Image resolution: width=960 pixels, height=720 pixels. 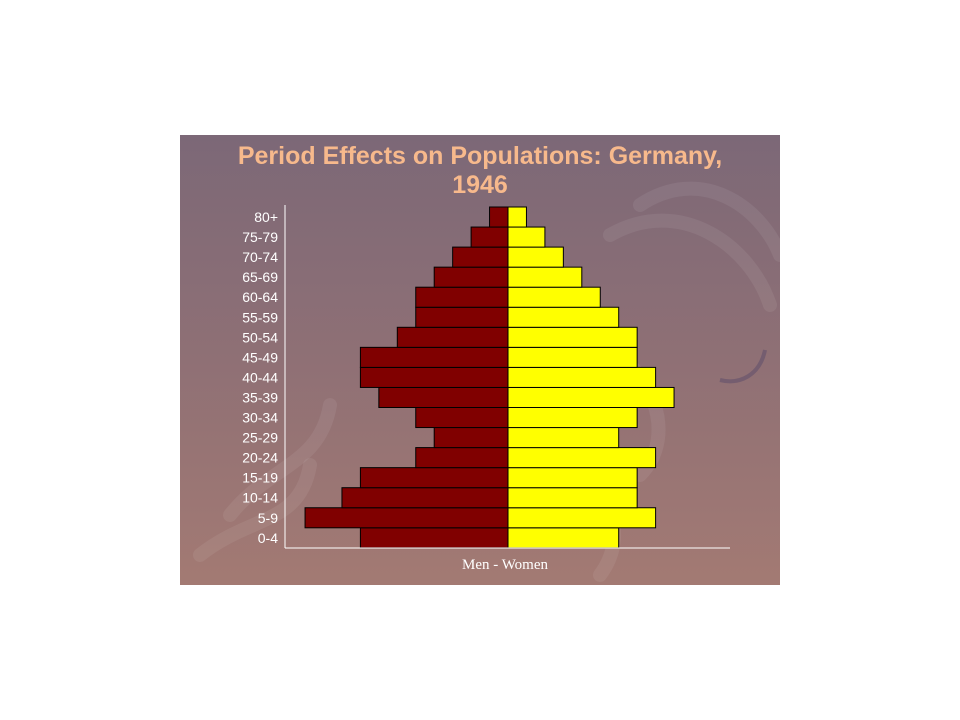 I want to click on bar-men-80+, so click(x=499, y=217).